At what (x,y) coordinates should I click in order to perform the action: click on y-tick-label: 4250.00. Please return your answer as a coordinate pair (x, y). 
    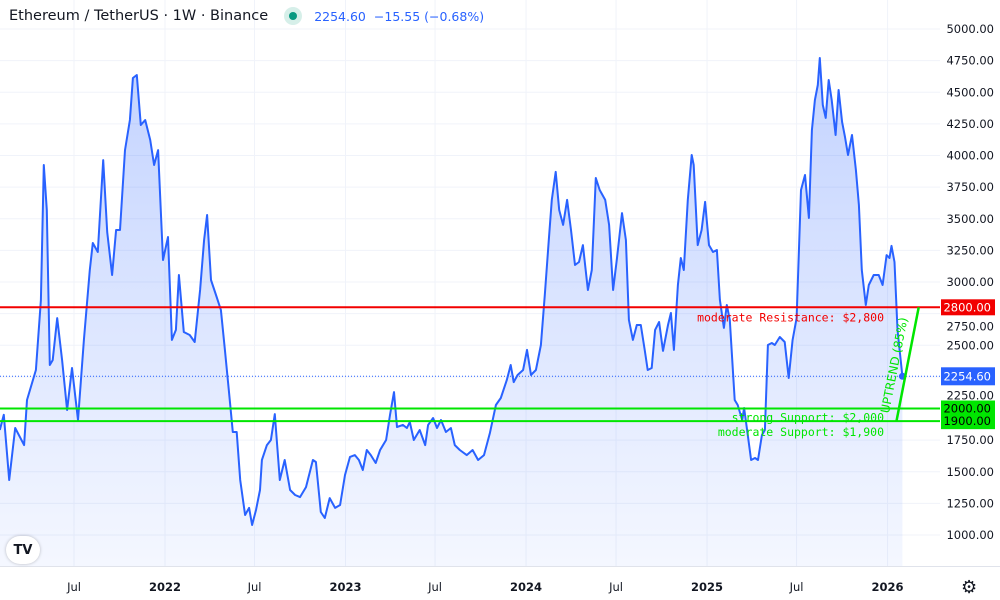
    Looking at the image, I should click on (970, 124).